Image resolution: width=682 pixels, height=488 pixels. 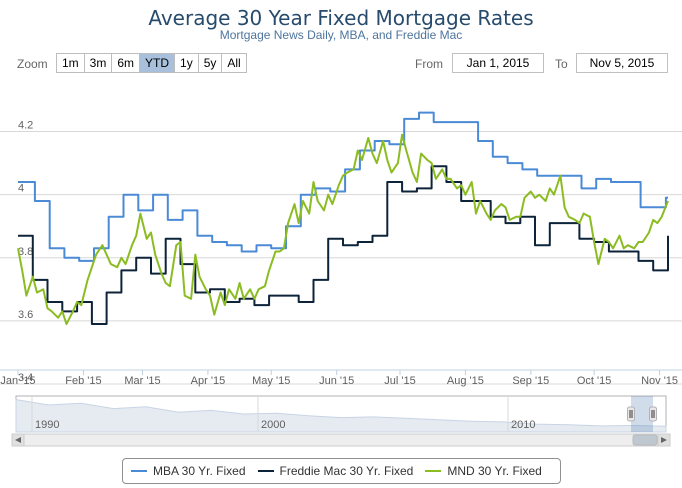 I want to click on scrollbar-track, so click(x=341, y=440).